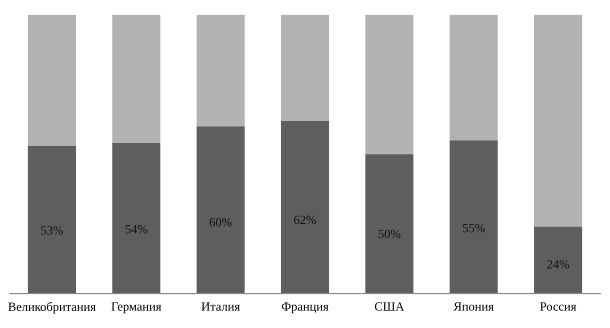 Image resolution: width=610 pixels, height=328 pixels. What do you see at coordinates (52, 230) in the screenshot?
I see `data-label: 53%` at bounding box center [52, 230].